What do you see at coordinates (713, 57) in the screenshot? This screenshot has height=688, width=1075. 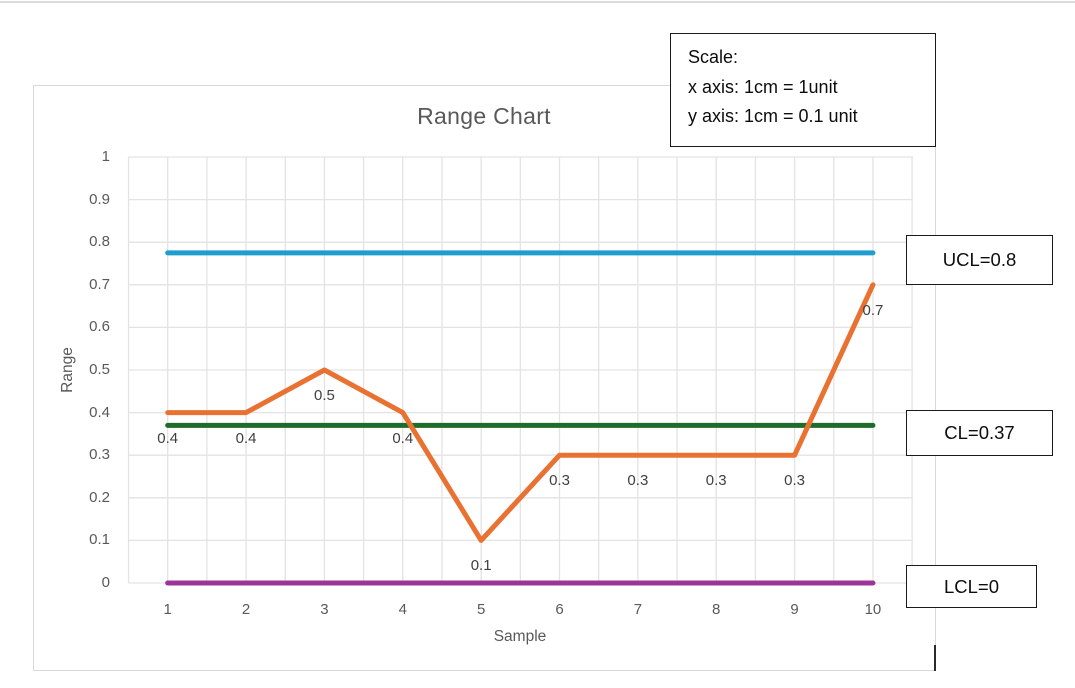 I see `scale-note-line1: Scale:` at bounding box center [713, 57].